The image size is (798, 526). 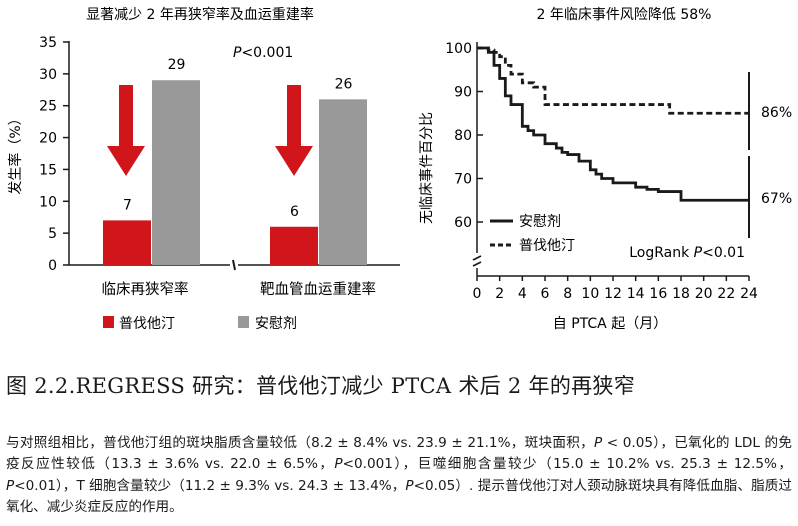 What do you see at coordinates (658, 294) in the screenshot?
I see `line-x-tick-label: 16` at bounding box center [658, 294].